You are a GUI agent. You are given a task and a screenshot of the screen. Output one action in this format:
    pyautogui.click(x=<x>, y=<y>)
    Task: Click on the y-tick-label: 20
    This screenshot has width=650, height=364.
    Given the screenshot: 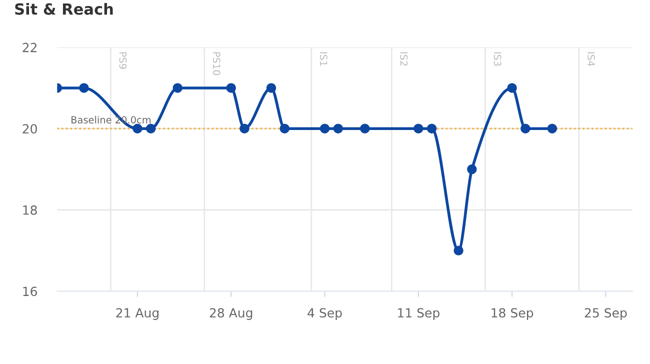 What is the action you would take?
    pyautogui.click(x=29, y=129)
    